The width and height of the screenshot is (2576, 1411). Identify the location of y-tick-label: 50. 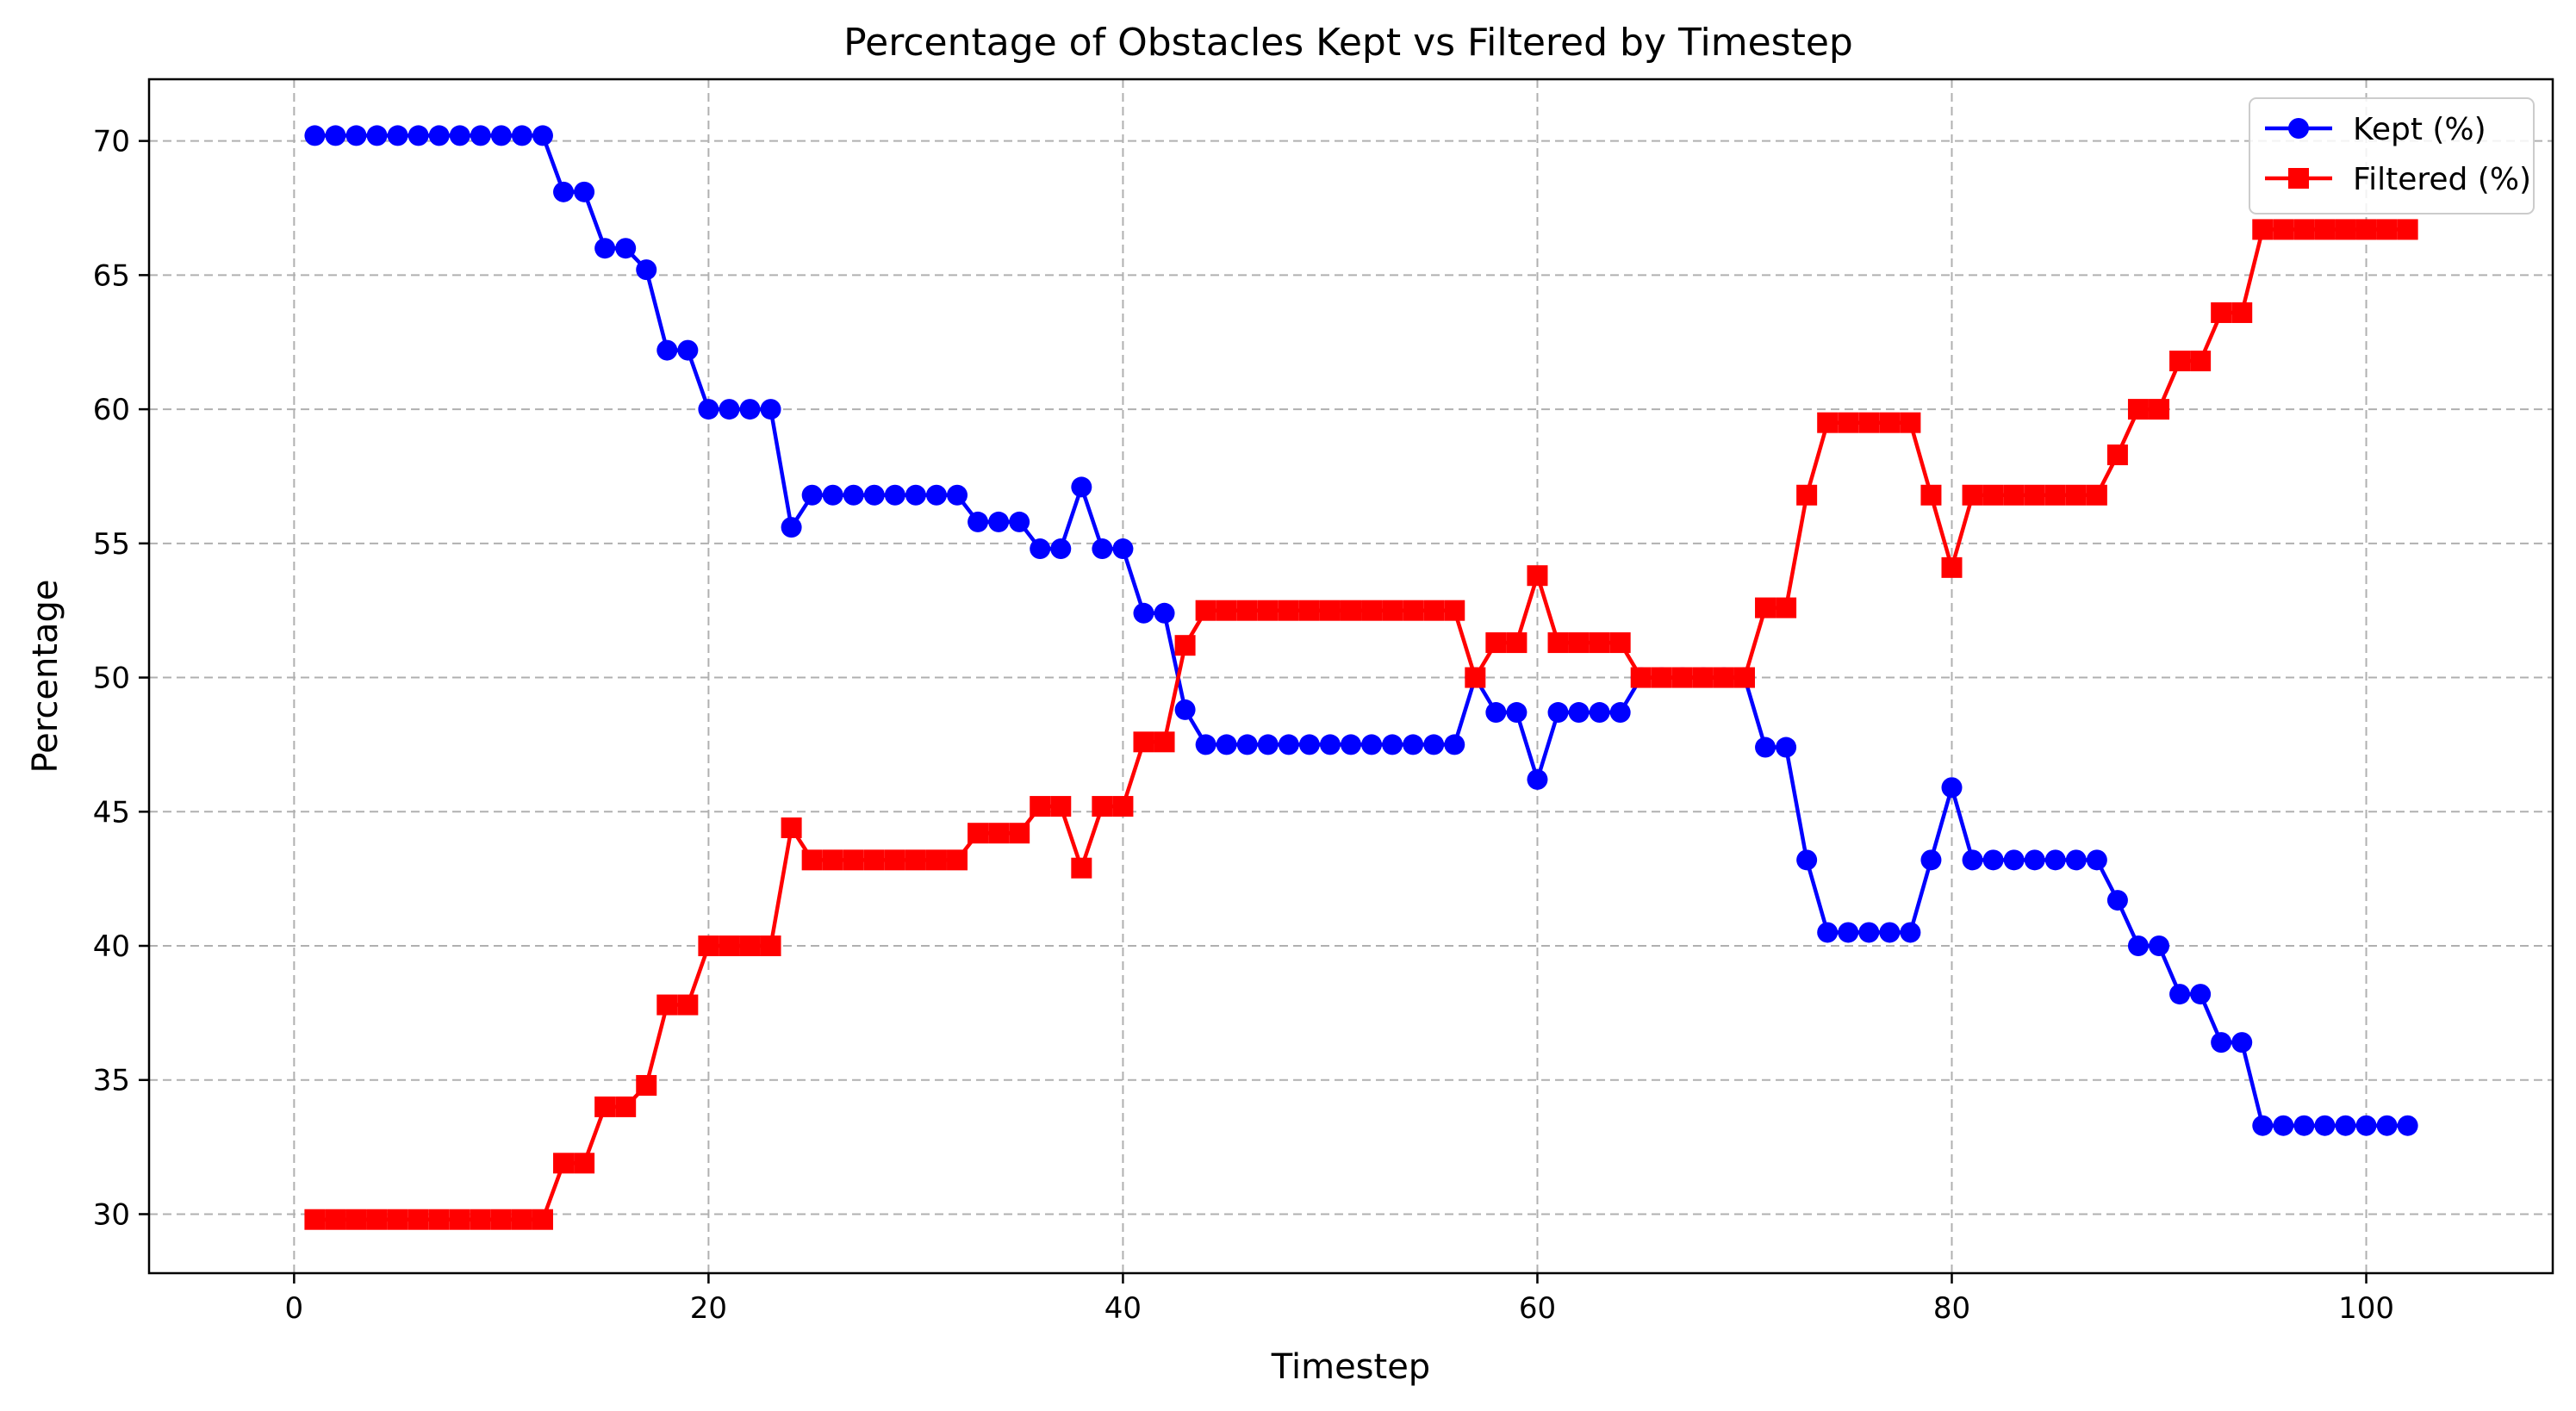
(112, 679).